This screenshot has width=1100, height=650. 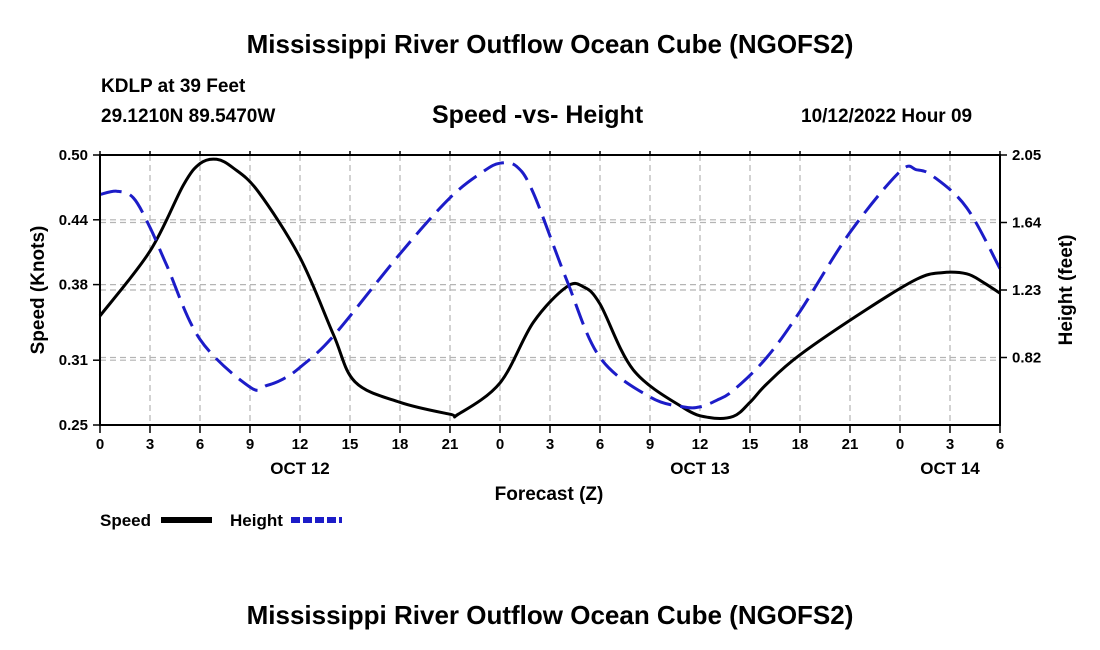 I want to click on y2-axis-label: Height (feet), so click(x=1066, y=290).